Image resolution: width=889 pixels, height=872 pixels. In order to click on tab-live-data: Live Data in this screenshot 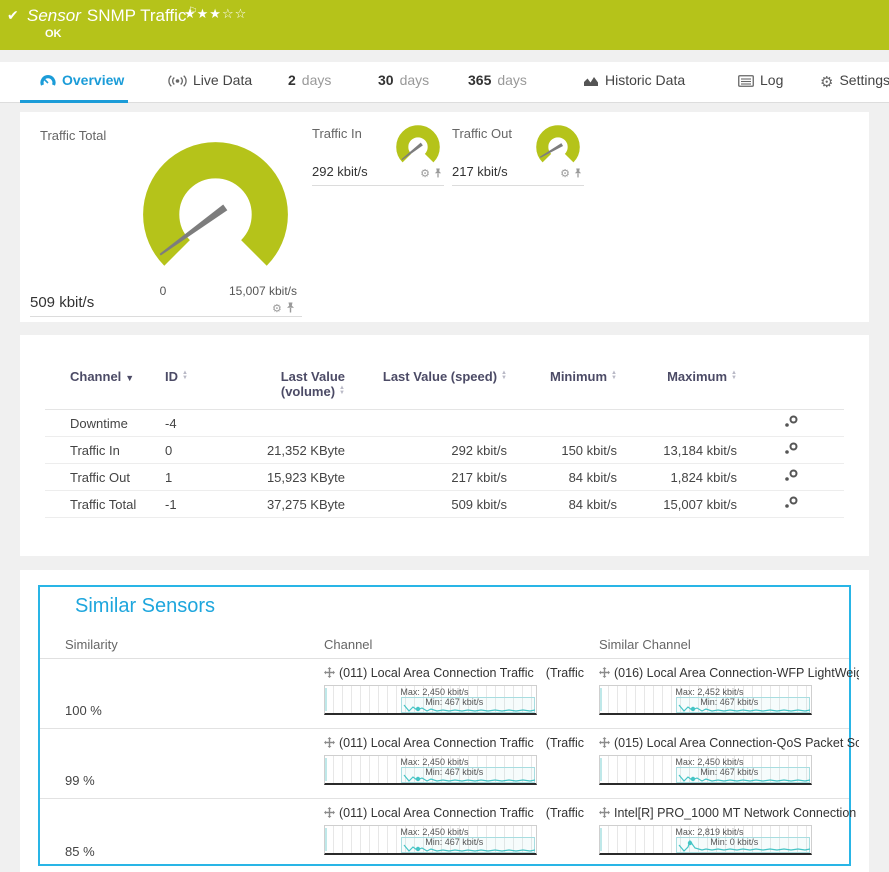, I will do `click(210, 81)`.